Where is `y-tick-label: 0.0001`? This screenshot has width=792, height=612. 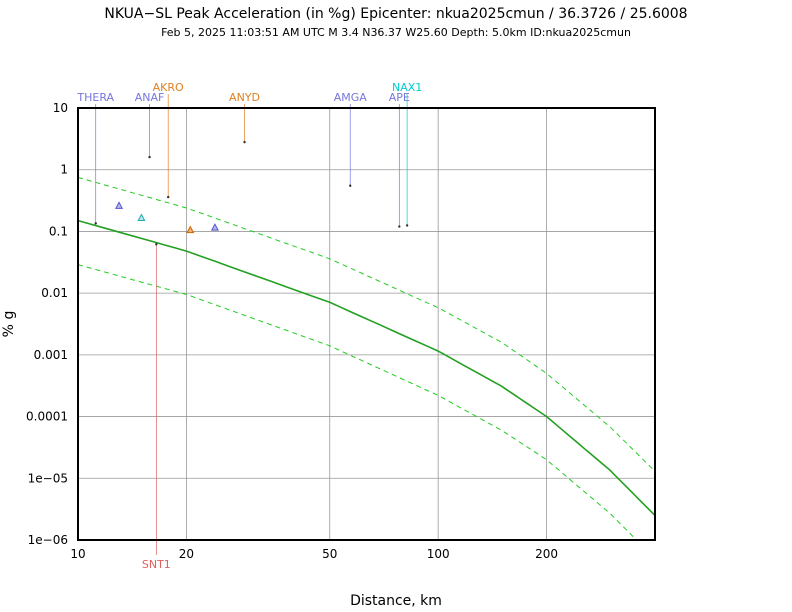
y-tick-label: 0.0001 is located at coordinates (47, 417).